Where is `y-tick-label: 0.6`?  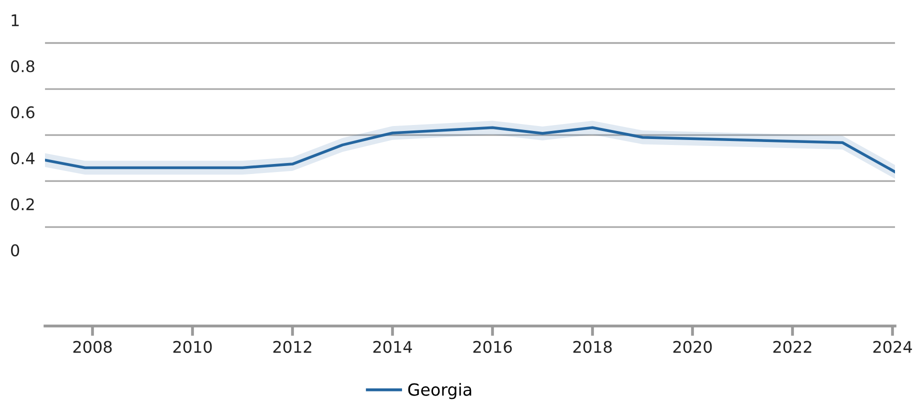
y-tick-label: 0.6 is located at coordinates (22, 112).